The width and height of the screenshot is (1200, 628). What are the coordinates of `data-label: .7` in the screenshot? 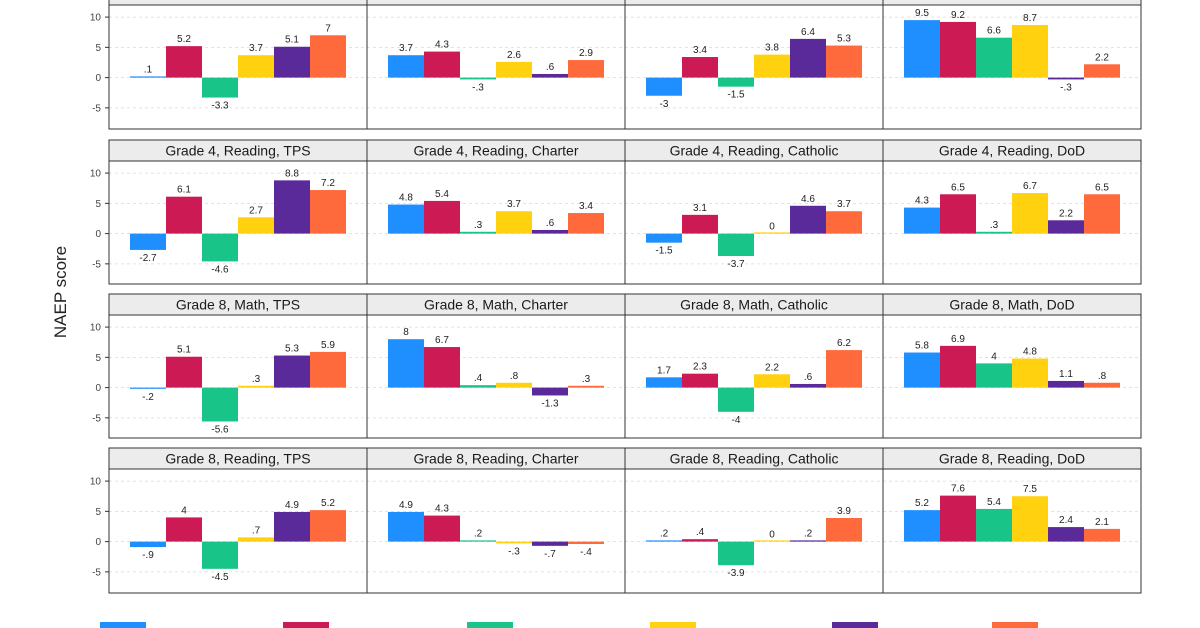 It's located at (256, 530).